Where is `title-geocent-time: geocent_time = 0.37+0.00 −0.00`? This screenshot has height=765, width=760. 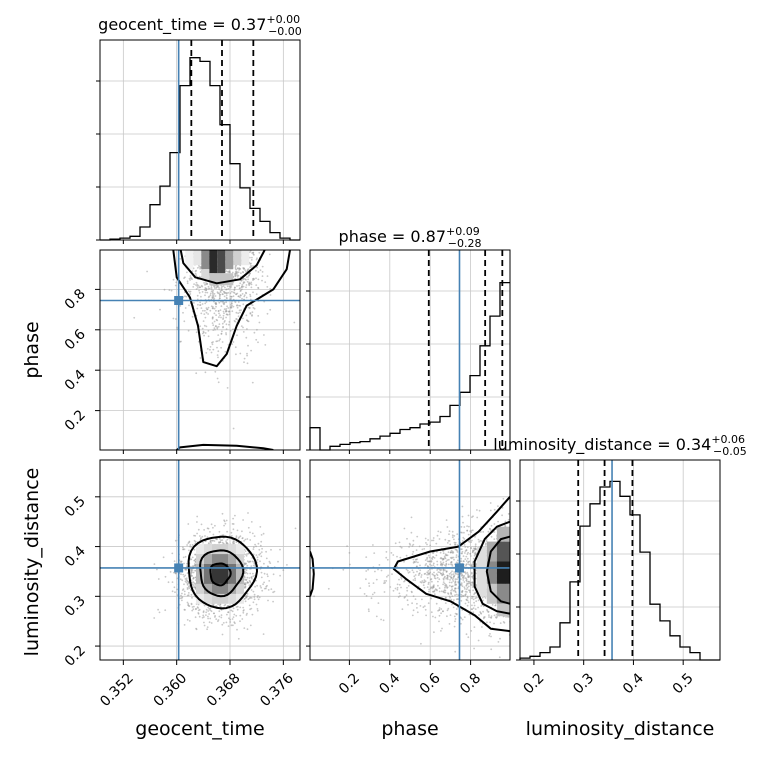 title-geocent-time: geocent_time = 0.37+0.00 −0.00 is located at coordinates (200, 25).